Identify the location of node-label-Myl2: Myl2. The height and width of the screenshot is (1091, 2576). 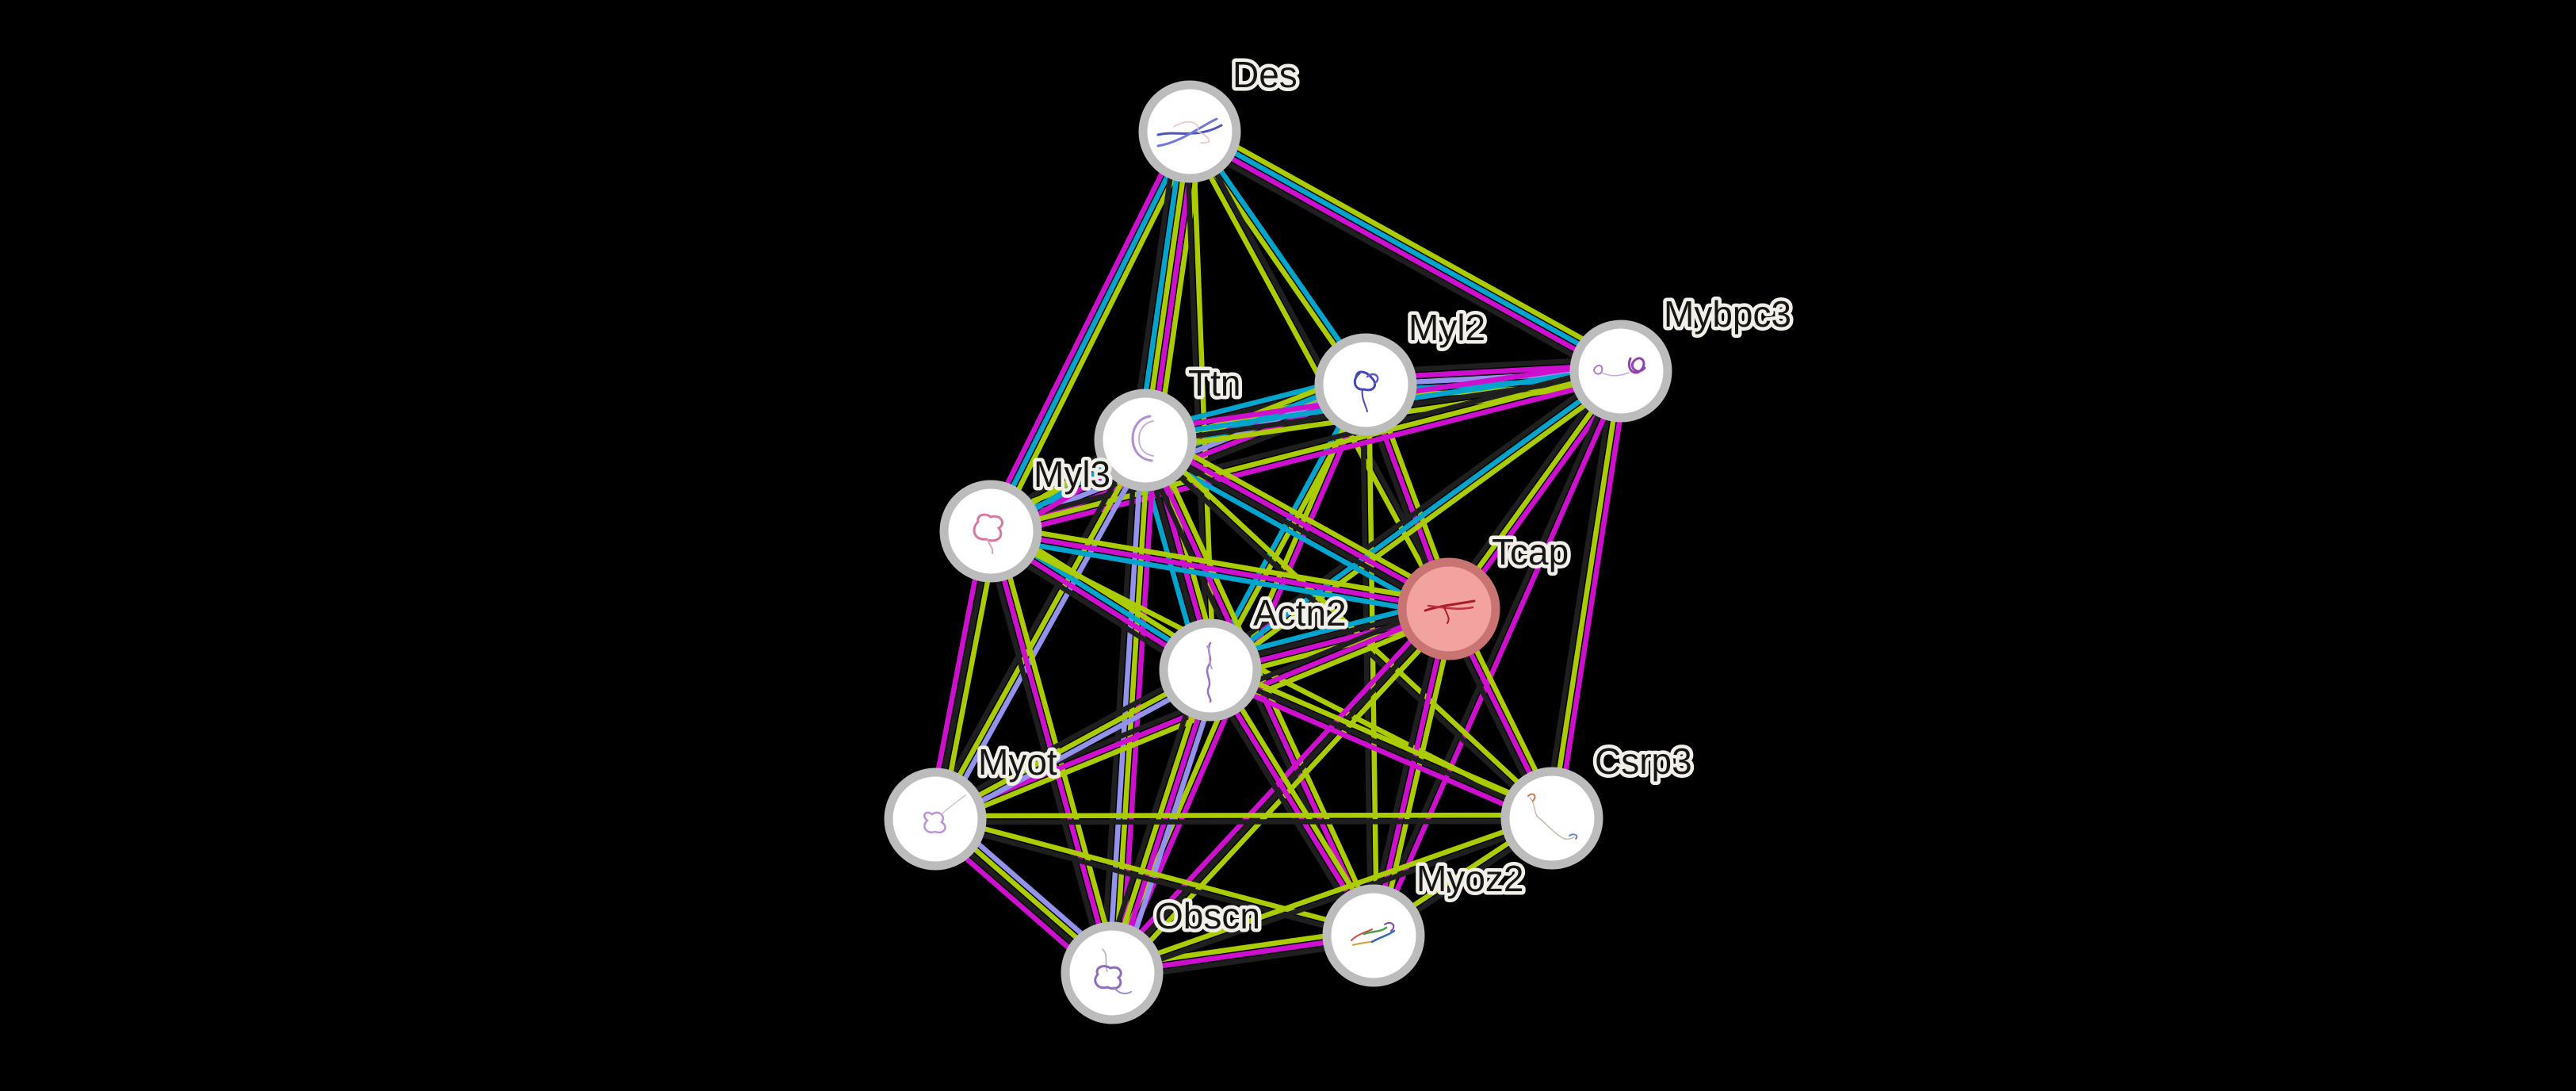
(1446, 328).